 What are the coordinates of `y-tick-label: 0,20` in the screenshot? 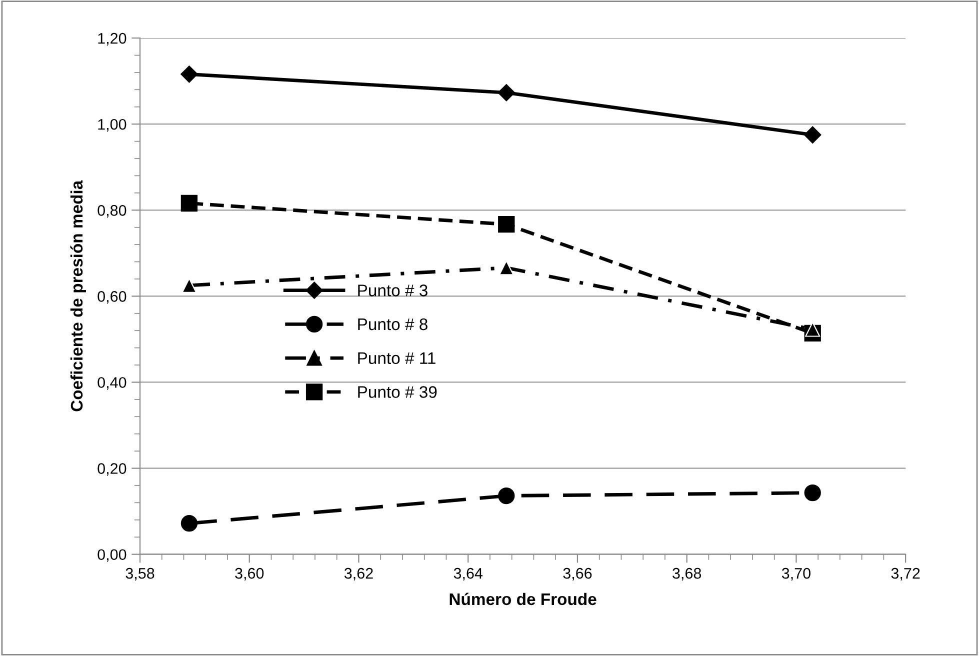 It's located at (112, 469).